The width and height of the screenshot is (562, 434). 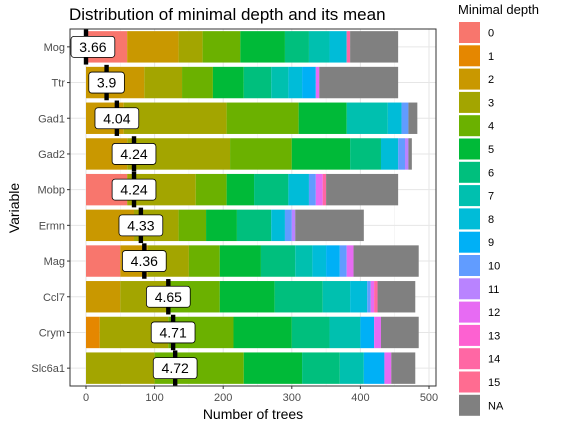 What do you see at coordinates (494, 267) in the screenshot?
I see `legend-label-10: 10` at bounding box center [494, 267].